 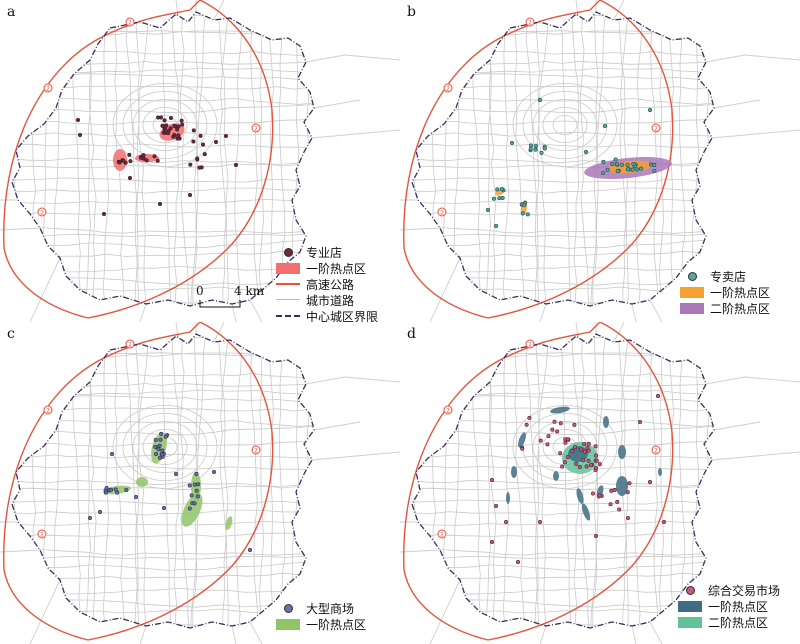 What do you see at coordinates (411, 334) in the screenshot?
I see `panel-label: d` at bounding box center [411, 334].